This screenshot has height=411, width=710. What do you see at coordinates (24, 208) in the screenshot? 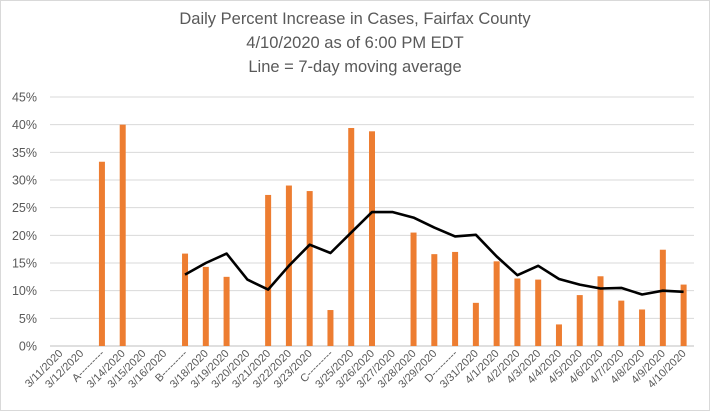
I see `y-tick-label: 25%` at bounding box center [24, 208].